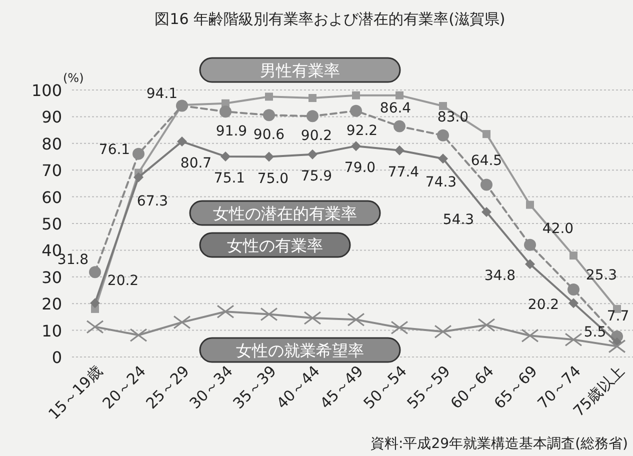  What do you see at coordinates (486, 160) in the screenshot?
I see `data-label: 64.5` at bounding box center [486, 160].